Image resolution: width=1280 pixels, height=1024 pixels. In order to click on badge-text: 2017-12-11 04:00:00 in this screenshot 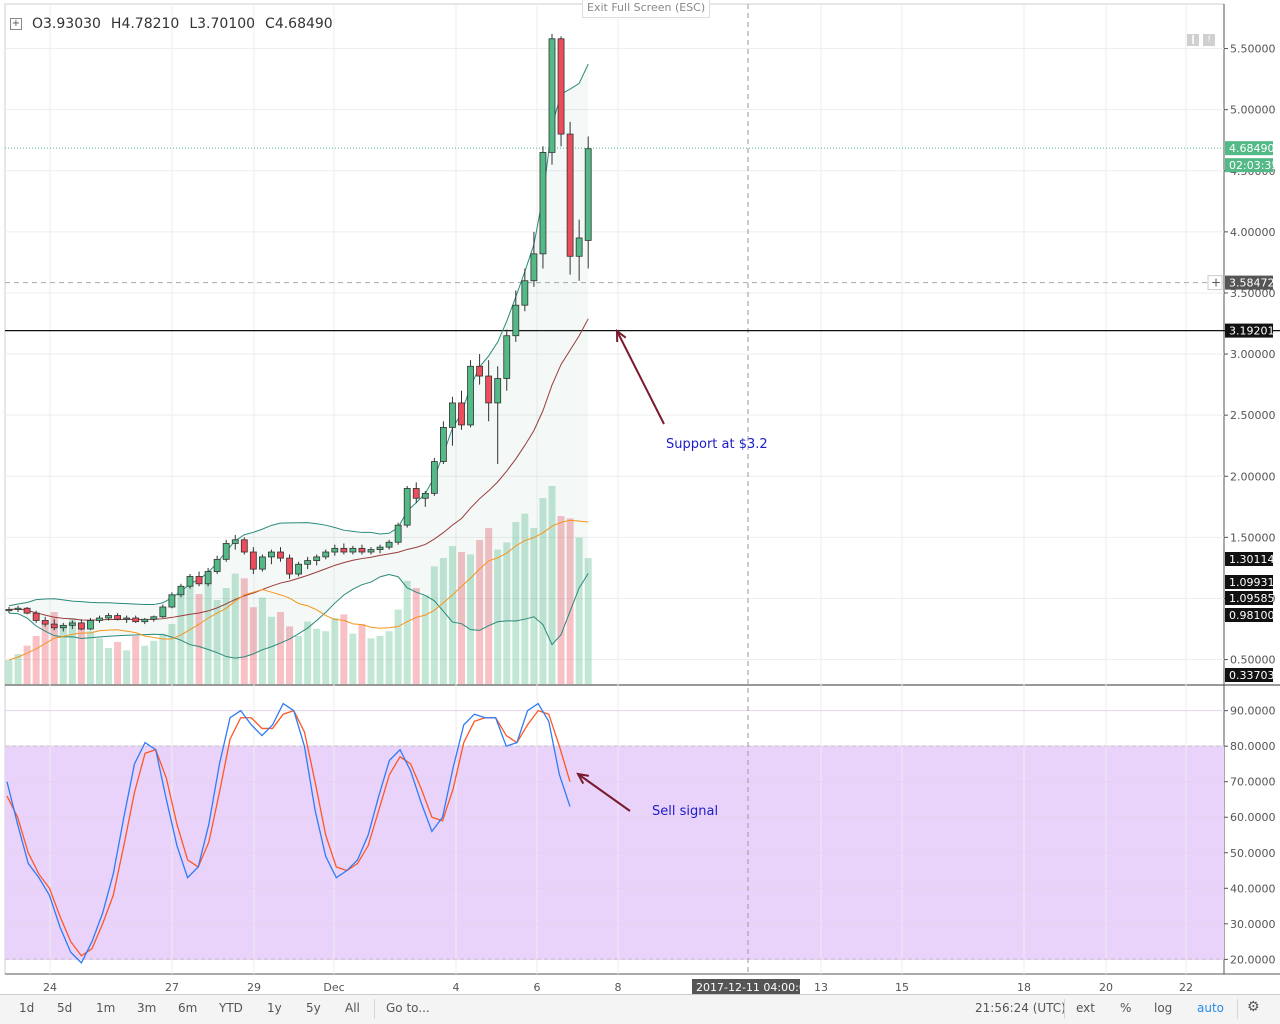, I will do `click(754, 987)`.